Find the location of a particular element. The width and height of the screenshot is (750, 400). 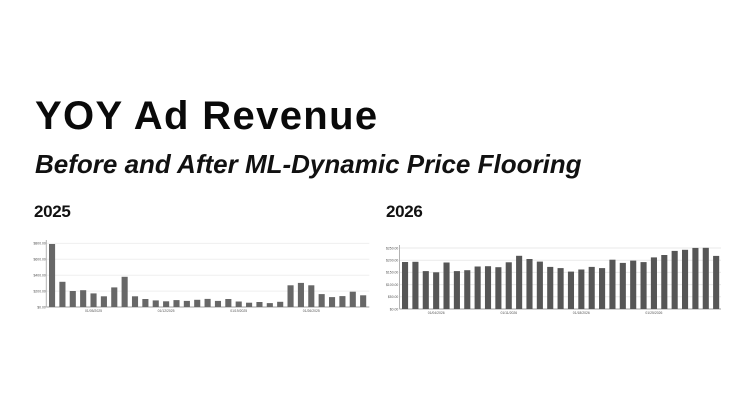

svg-text: $800.00 is located at coordinates (40, 244).